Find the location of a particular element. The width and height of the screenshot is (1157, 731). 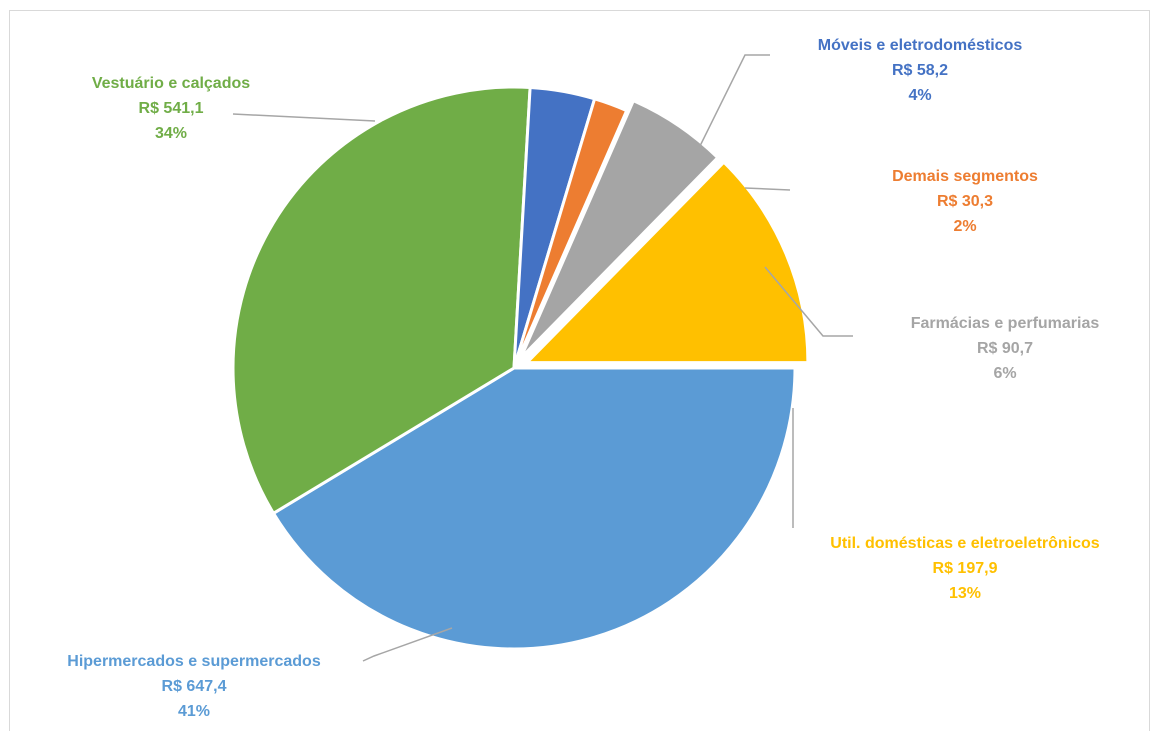

label-value: R$ 58,2 is located at coordinates (920, 70).